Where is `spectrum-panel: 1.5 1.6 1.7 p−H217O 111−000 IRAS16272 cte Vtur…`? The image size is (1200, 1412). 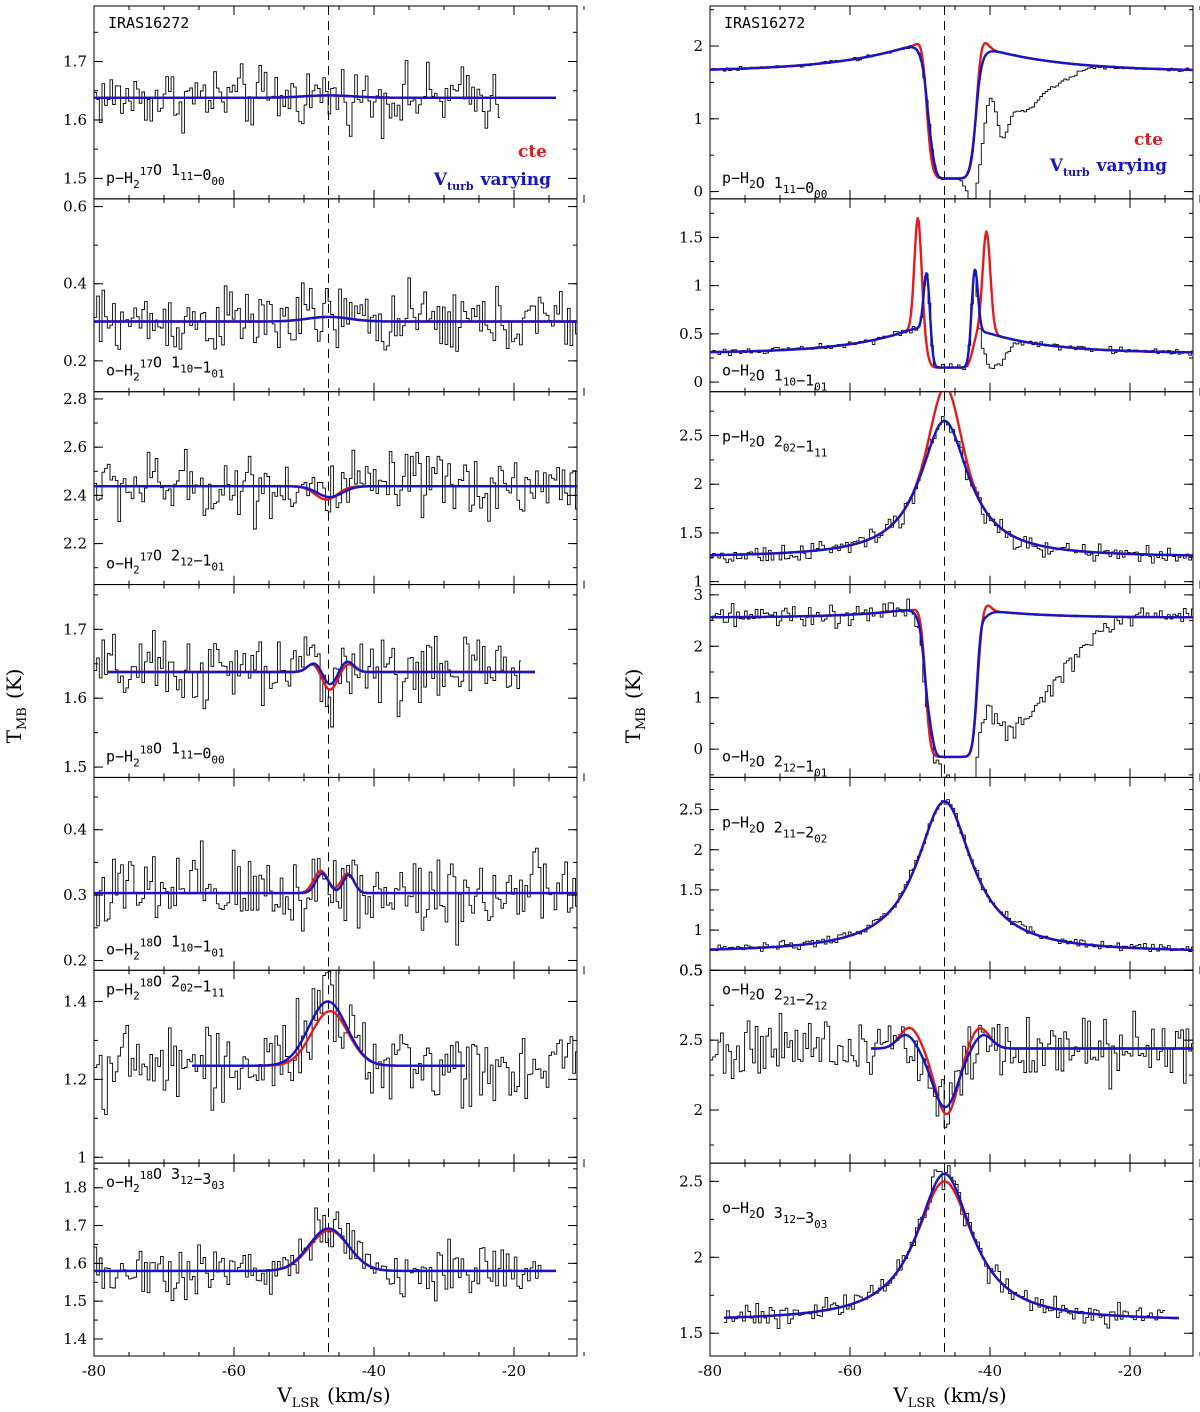
spectrum-panel: 1.5 1.6 1.7 p−H217O 111−000 IRAS16272 cte Vtur… is located at coordinates (324, 102).